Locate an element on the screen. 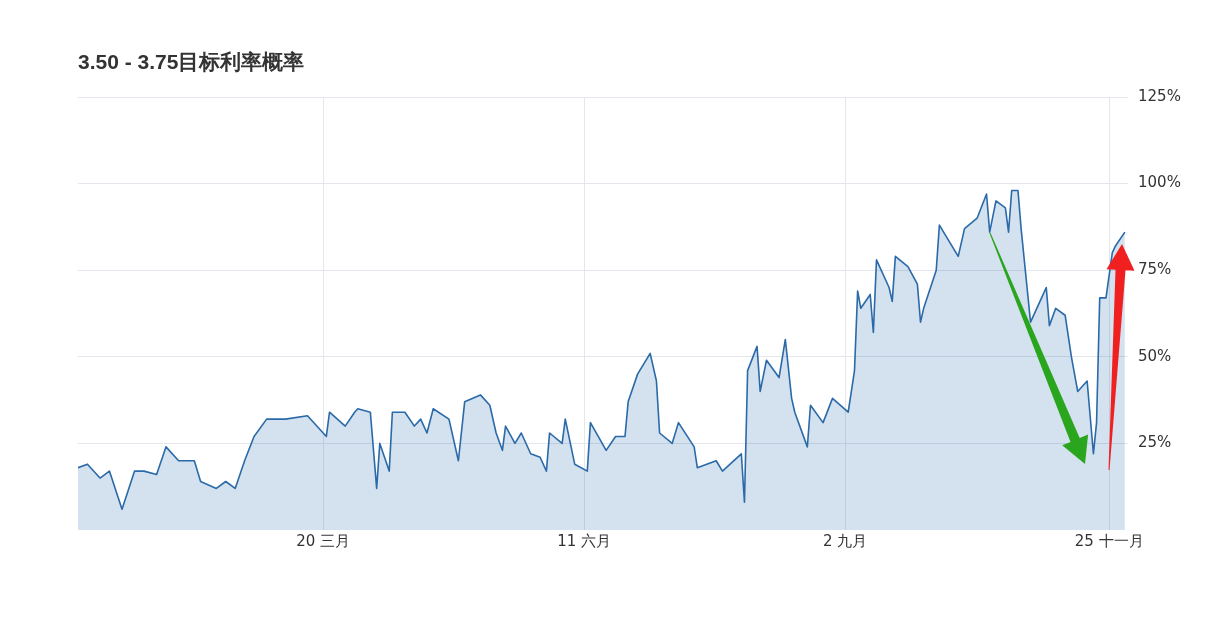  x-tick-label: 20 三月 is located at coordinates (323, 540).